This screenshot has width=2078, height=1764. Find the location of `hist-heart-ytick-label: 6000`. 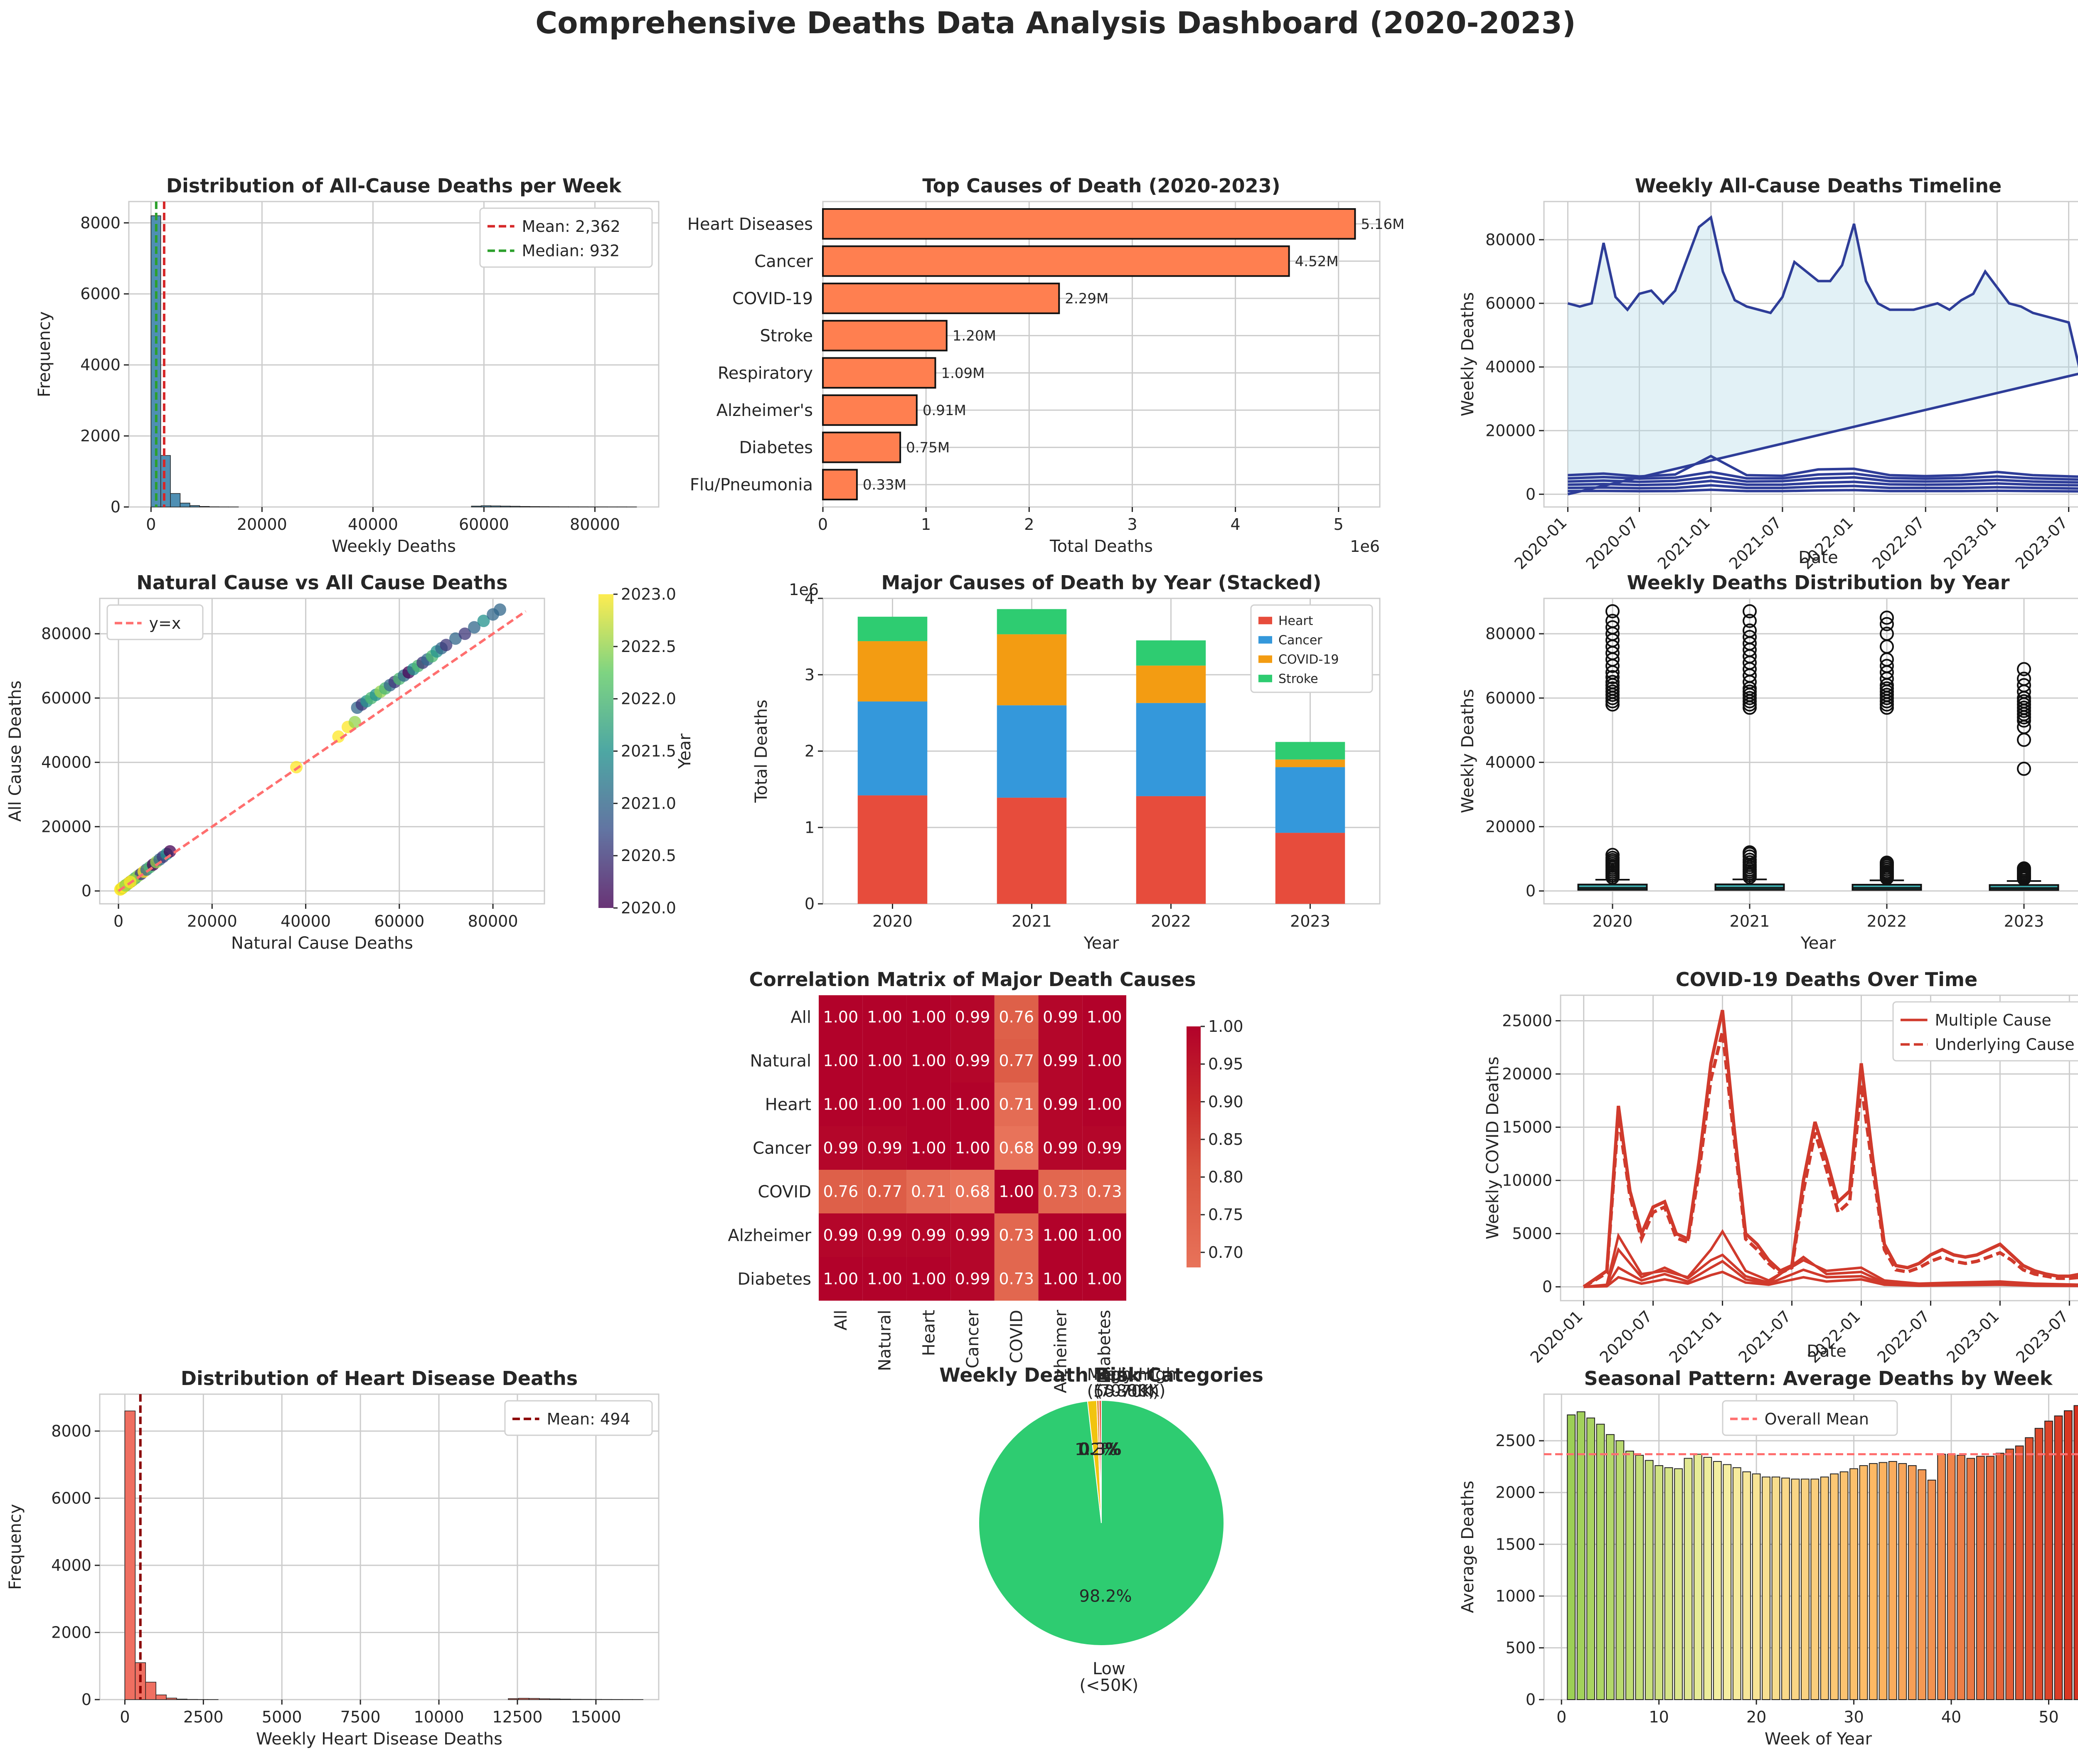

hist-heart-ytick-label: 6000 is located at coordinates (71, 1498).